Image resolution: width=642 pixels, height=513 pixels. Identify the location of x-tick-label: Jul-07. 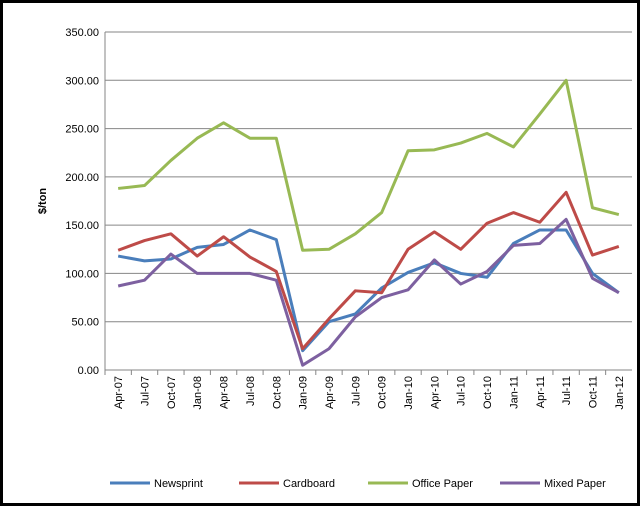
(146, 391).